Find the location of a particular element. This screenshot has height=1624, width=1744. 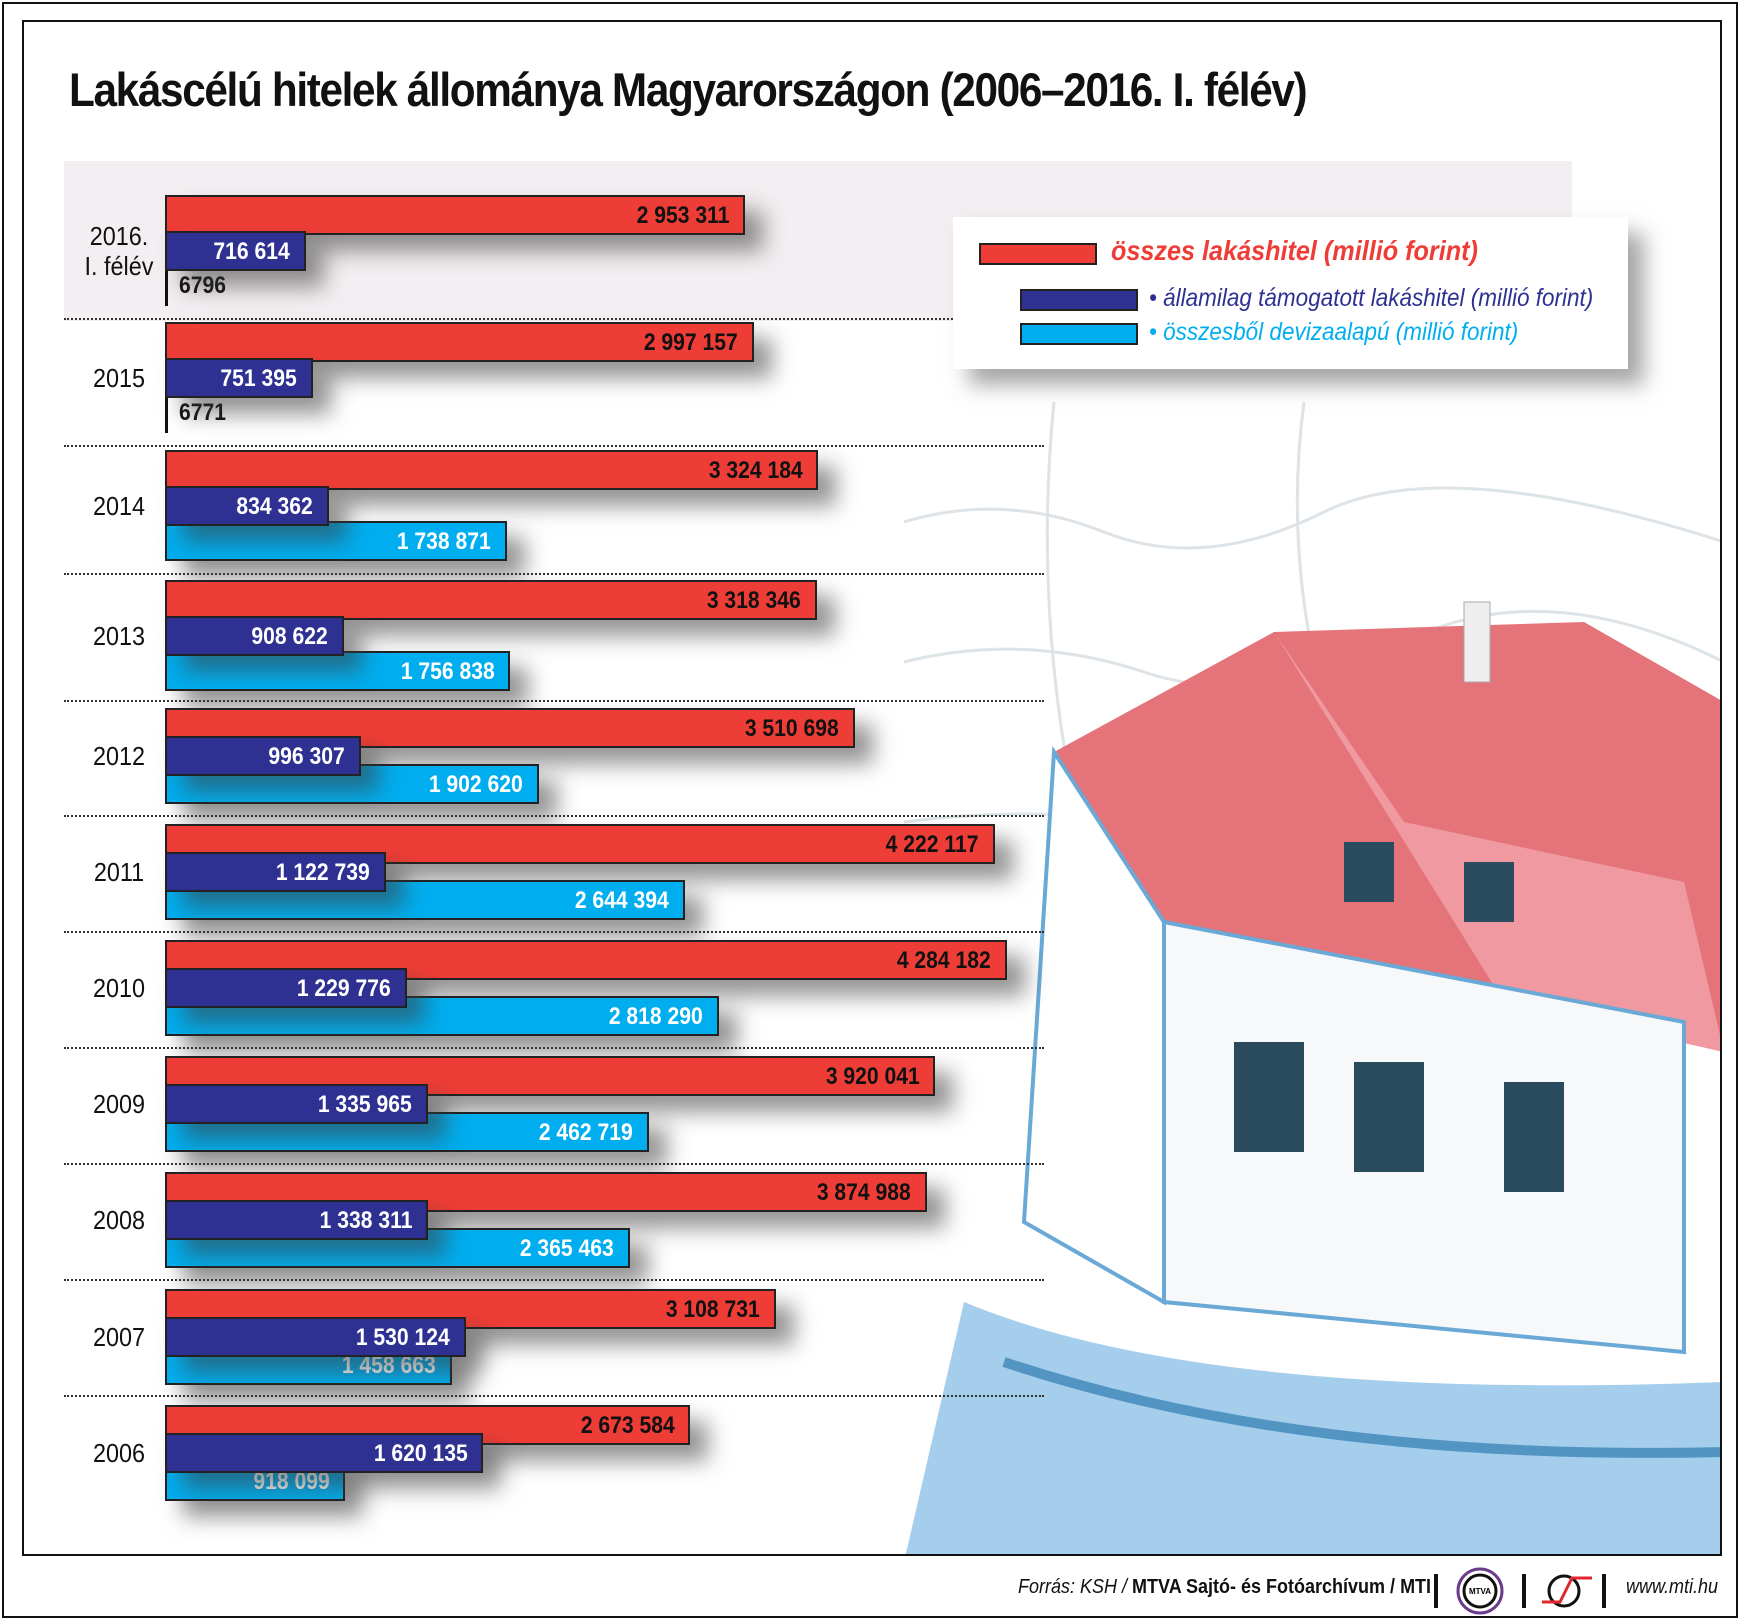

legend-swatch-total is located at coordinates (1038, 254).